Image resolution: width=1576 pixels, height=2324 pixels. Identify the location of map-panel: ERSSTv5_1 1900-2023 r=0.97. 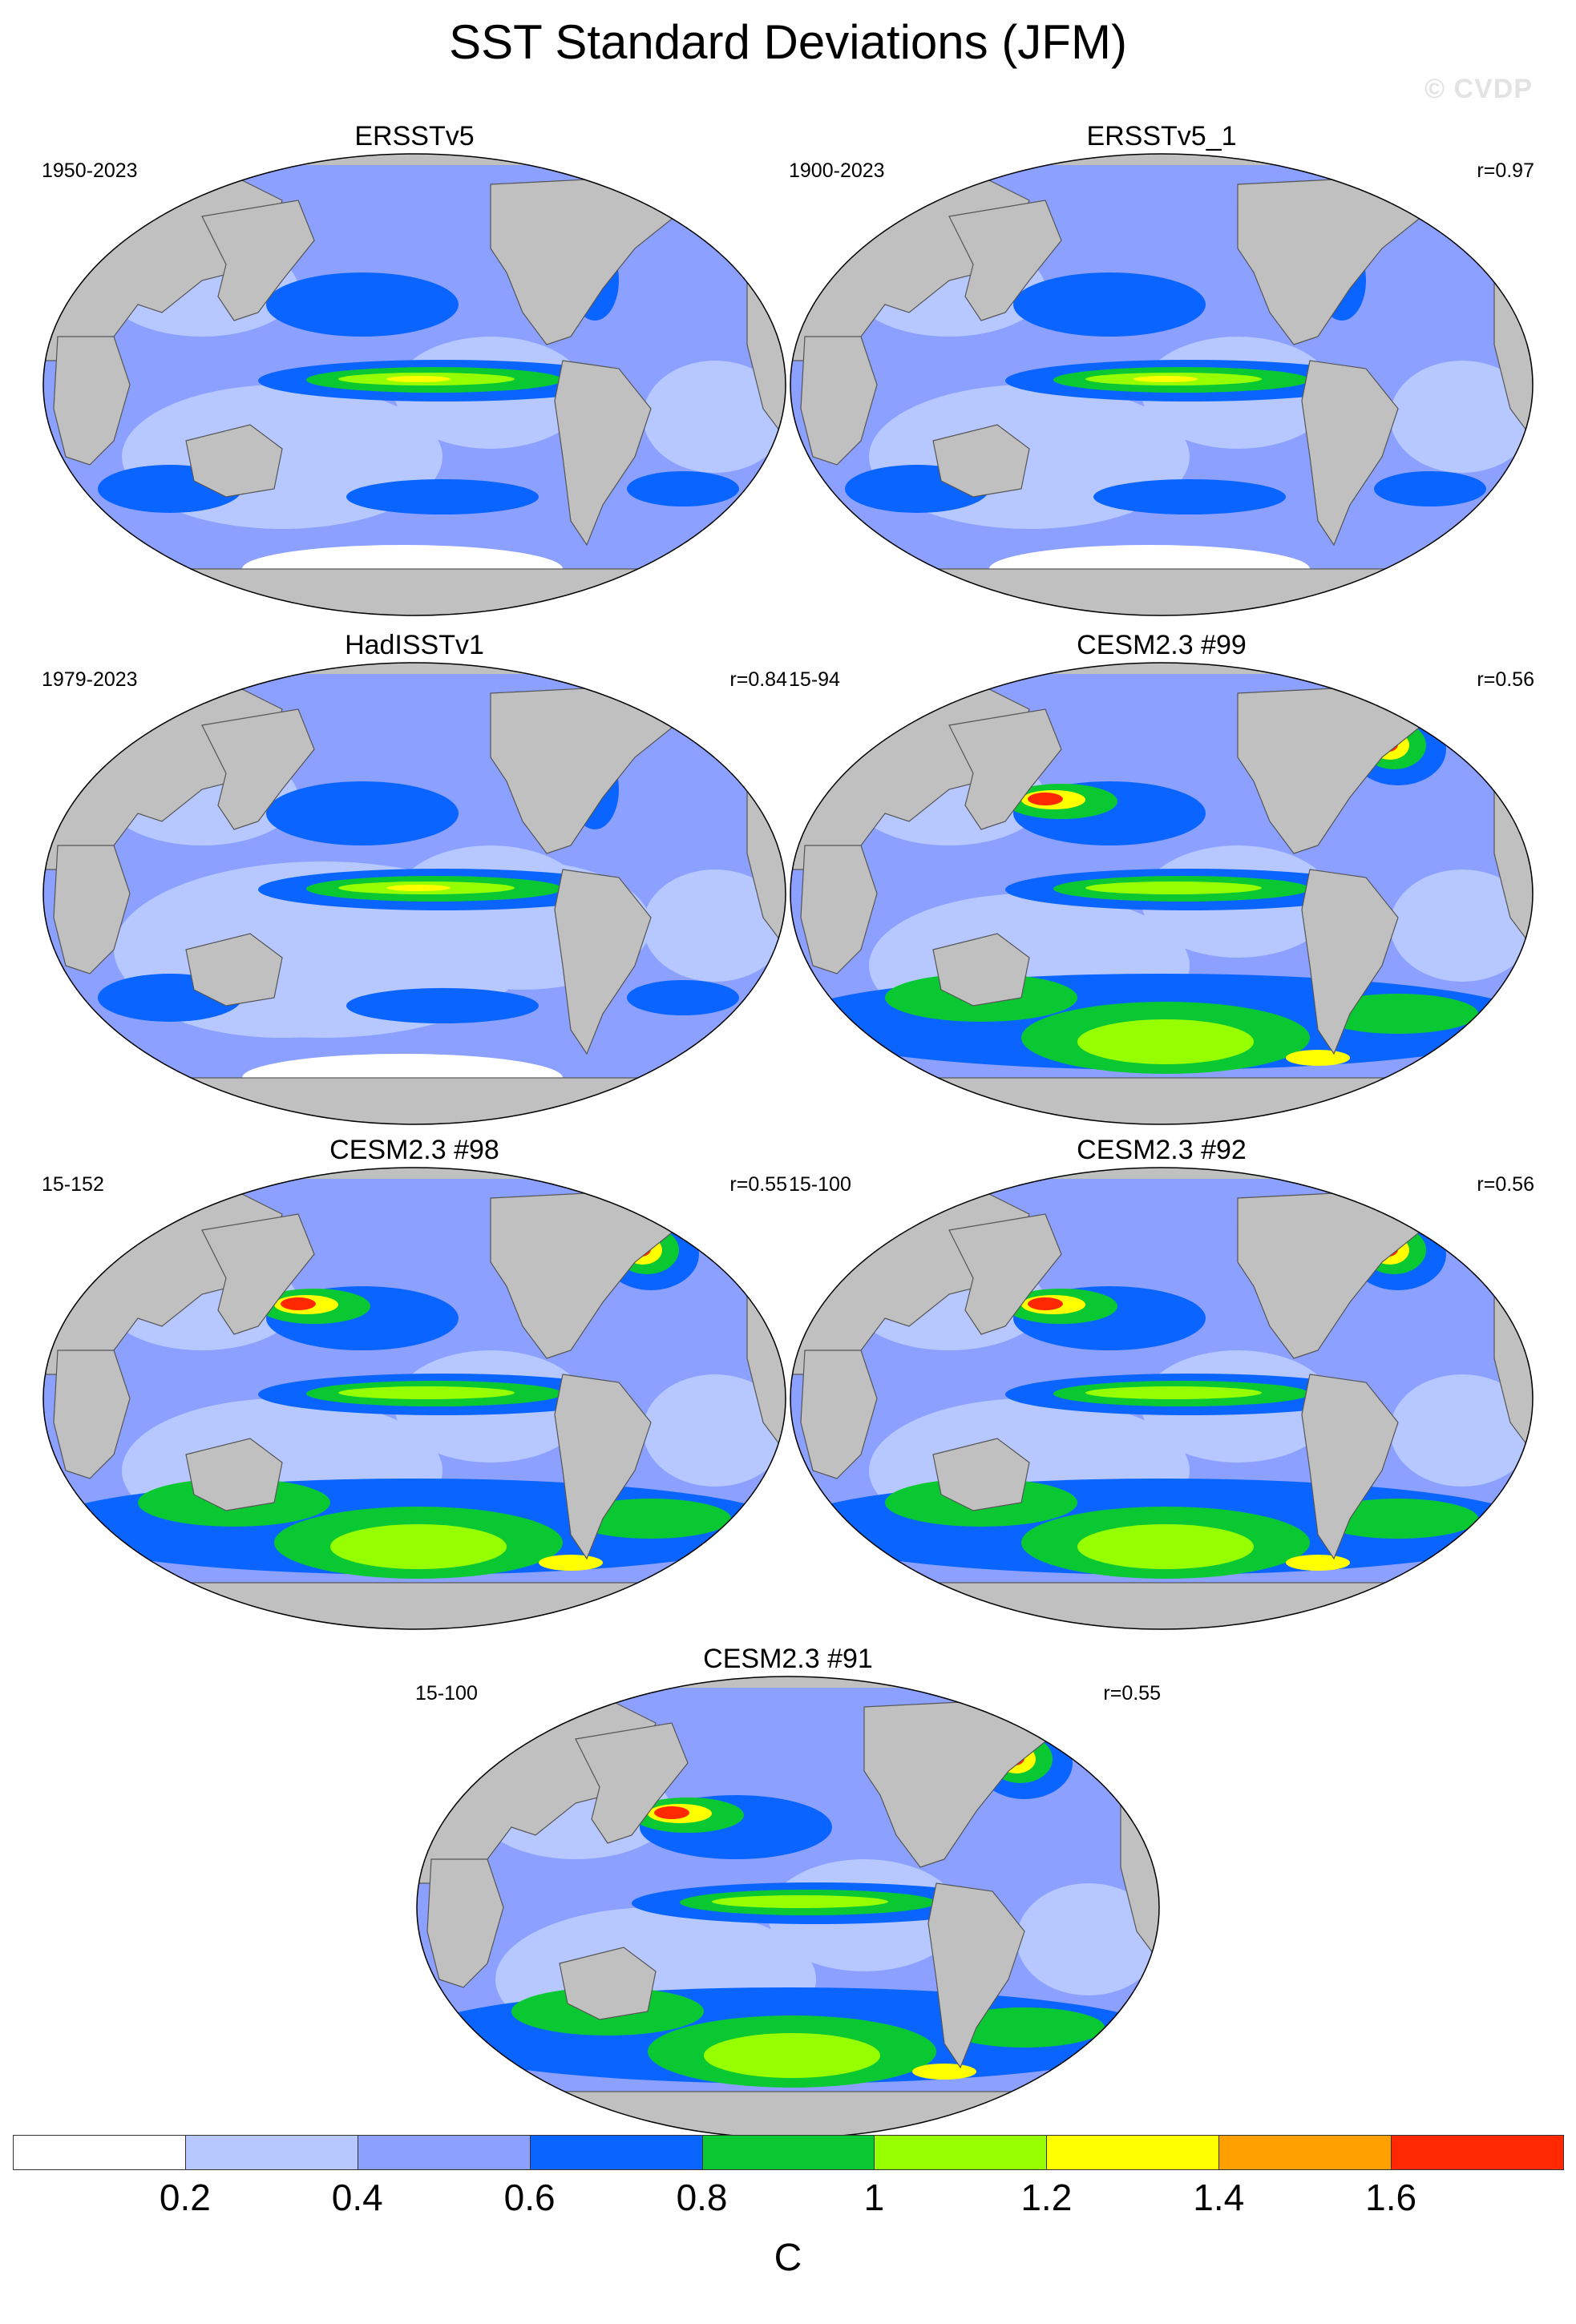
(1161, 368).